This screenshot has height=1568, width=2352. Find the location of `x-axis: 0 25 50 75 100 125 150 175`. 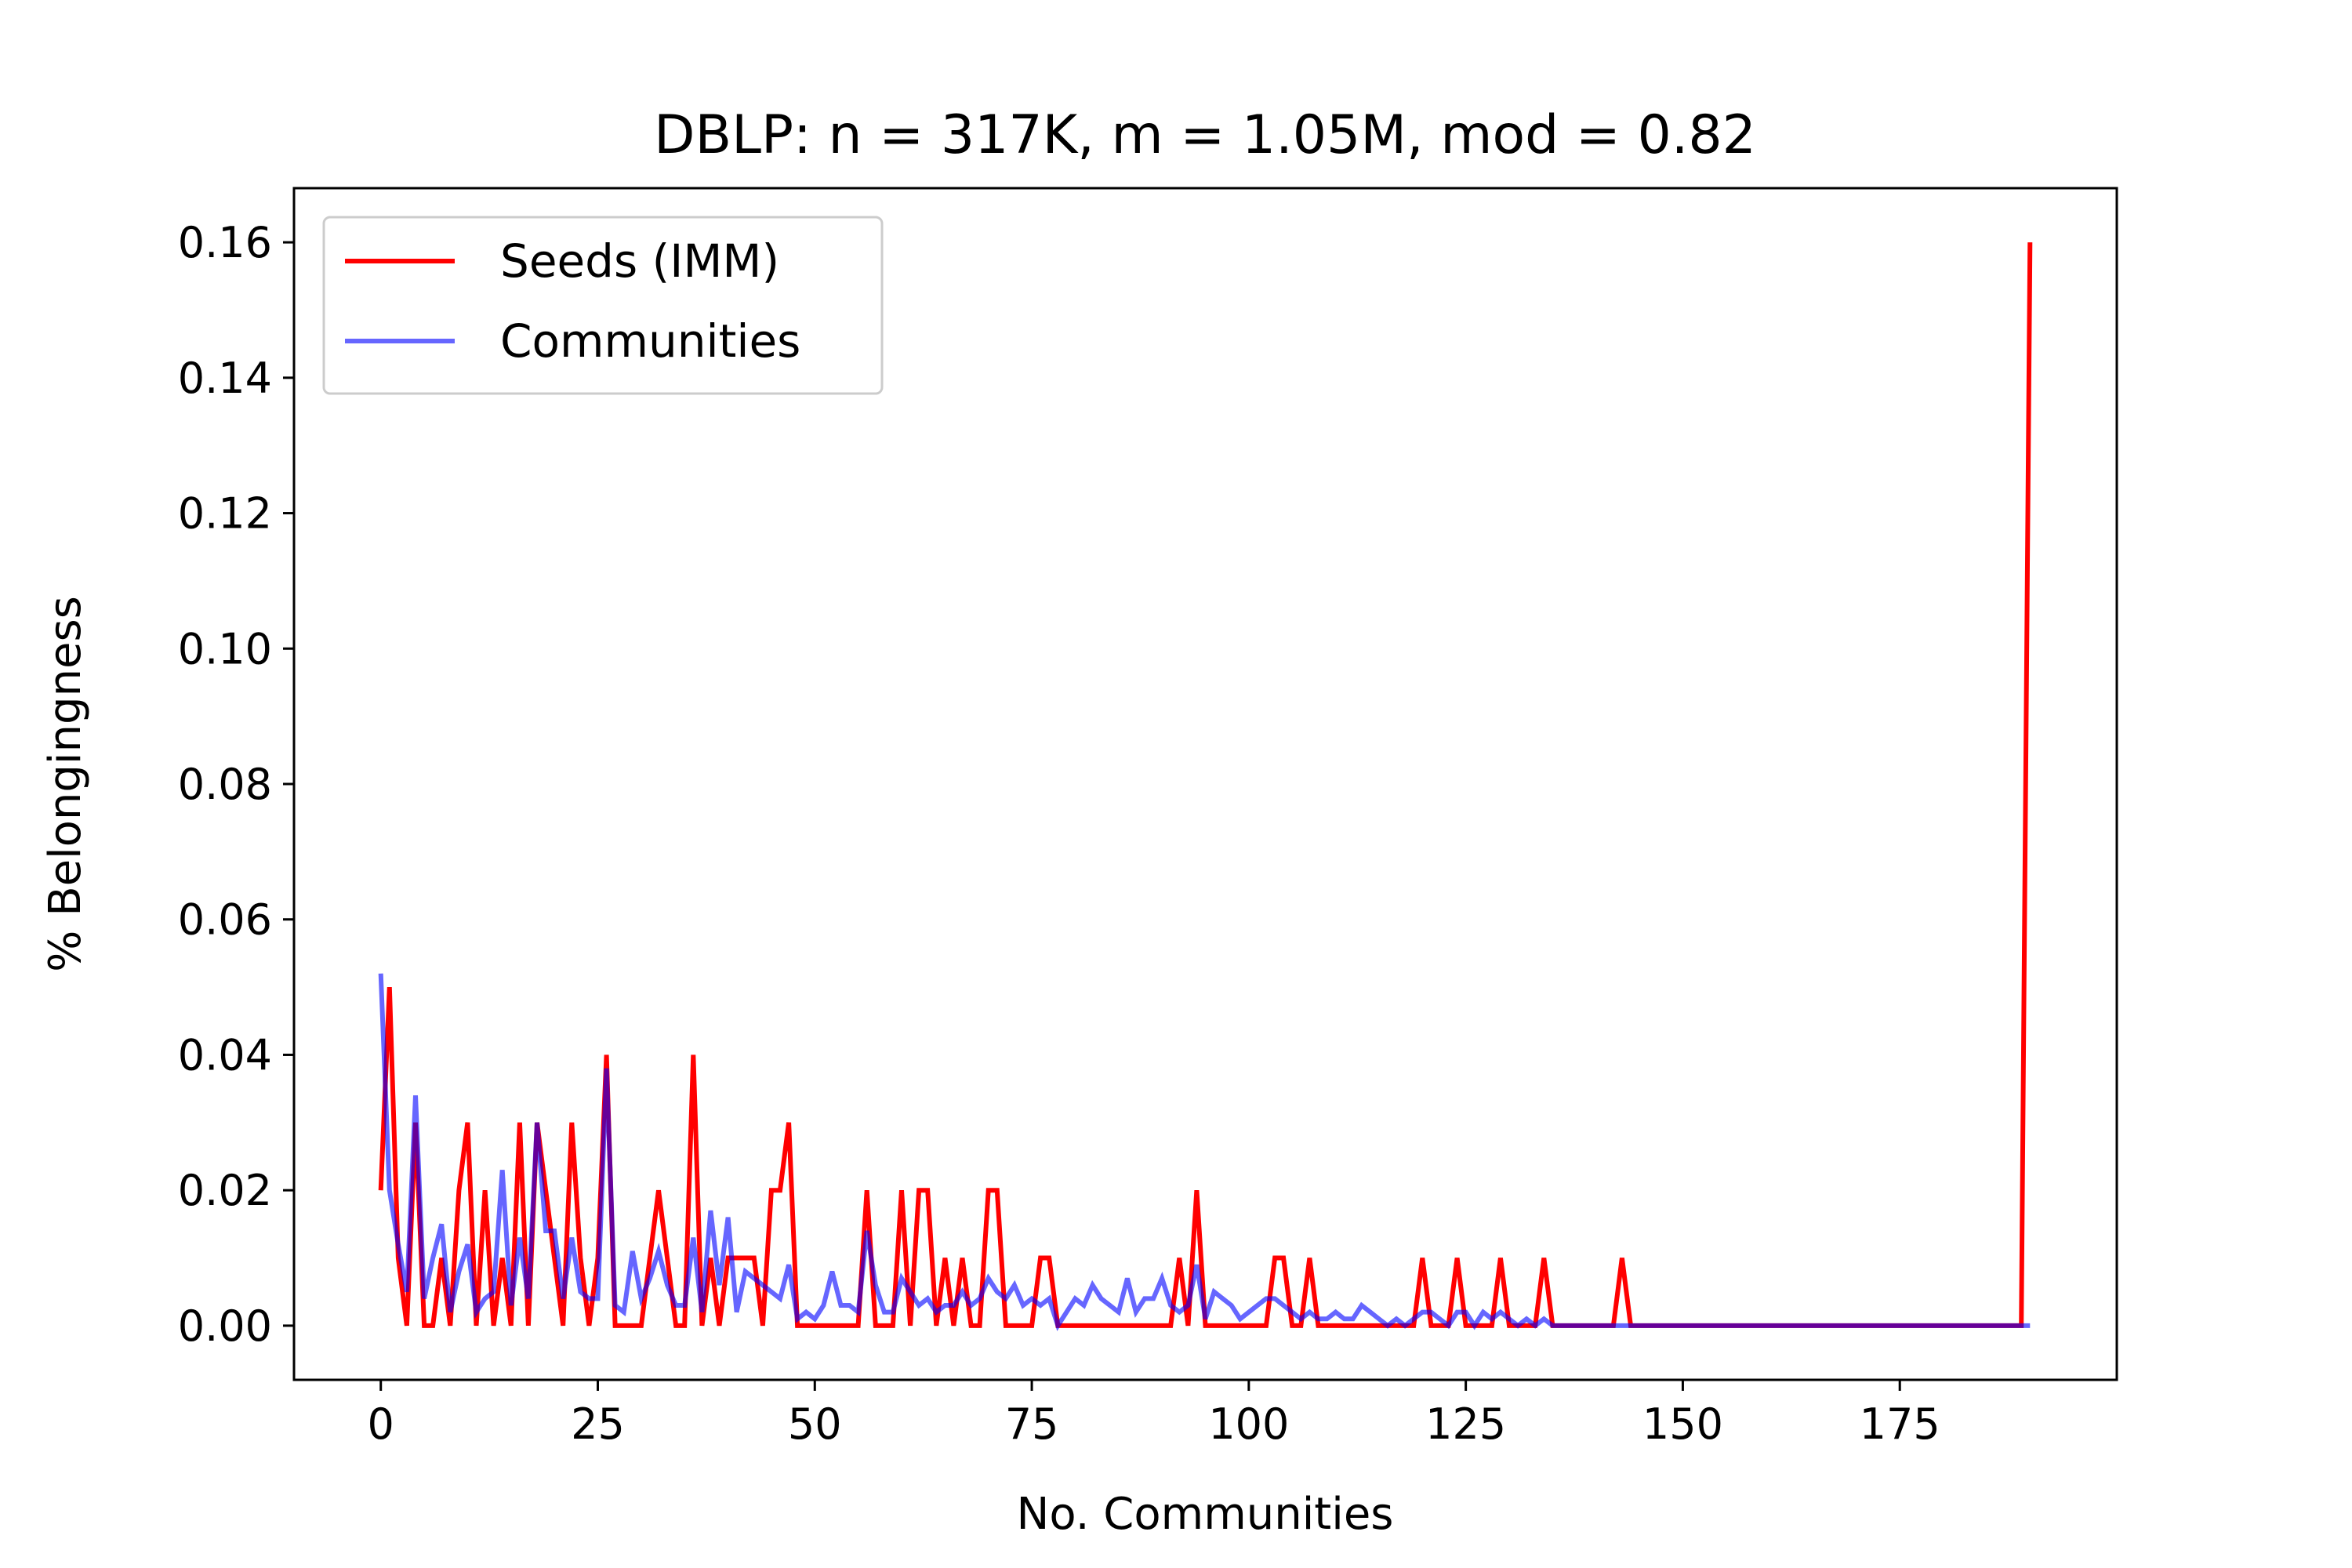

x-axis: 0 25 50 75 100 125 150 175 is located at coordinates (1154, 1414).